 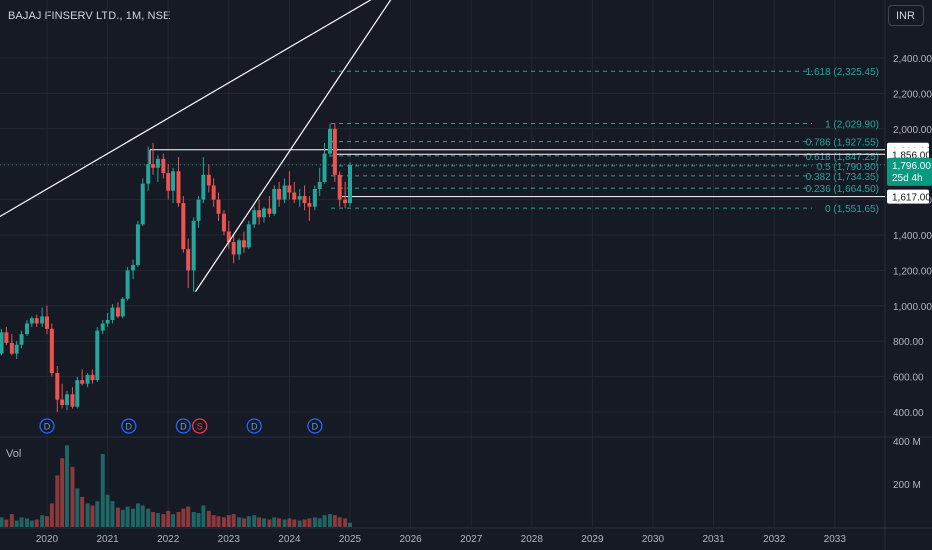 I want to click on volume-label: Vol, so click(x=14, y=454).